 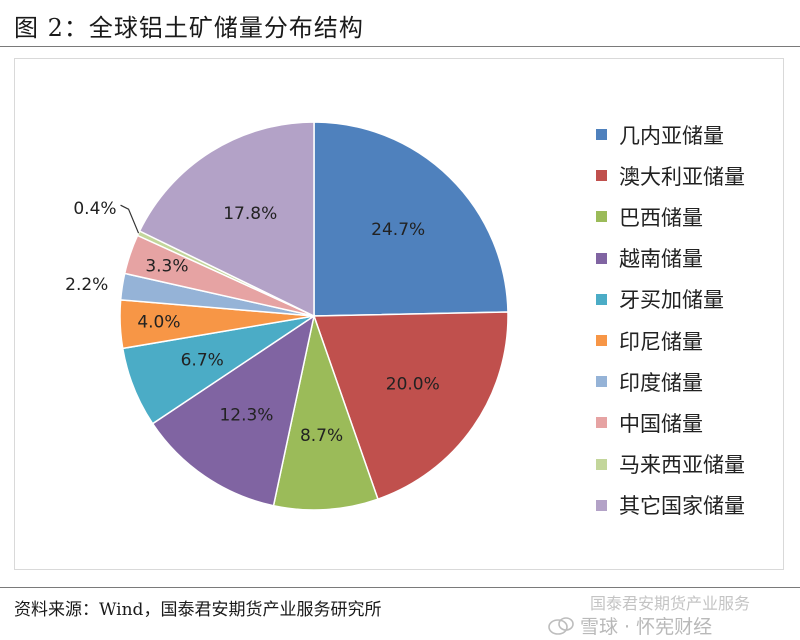 I want to click on data-label-9: 17.8%, so click(x=250, y=214).